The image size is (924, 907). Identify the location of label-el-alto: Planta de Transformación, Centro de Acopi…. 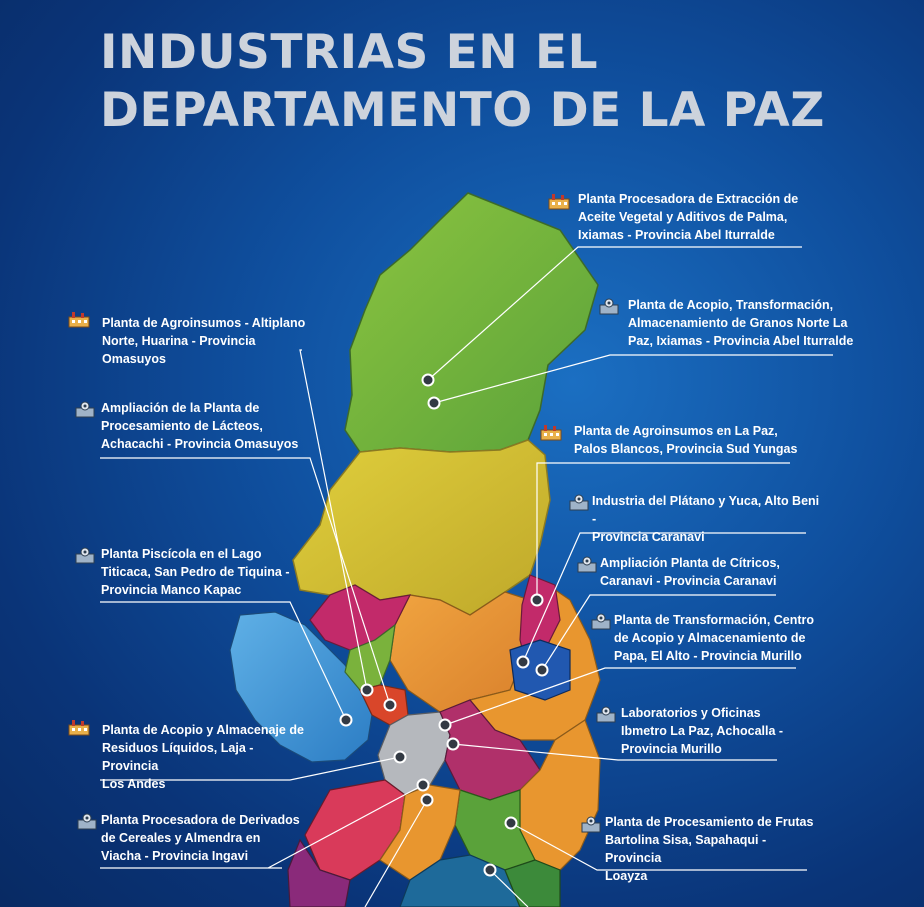
(714, 638).